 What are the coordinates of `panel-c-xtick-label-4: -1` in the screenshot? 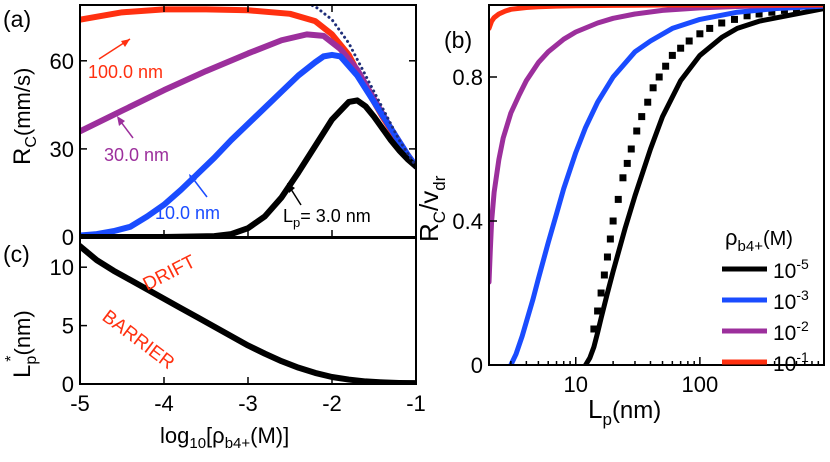 It's located at (416, 403).